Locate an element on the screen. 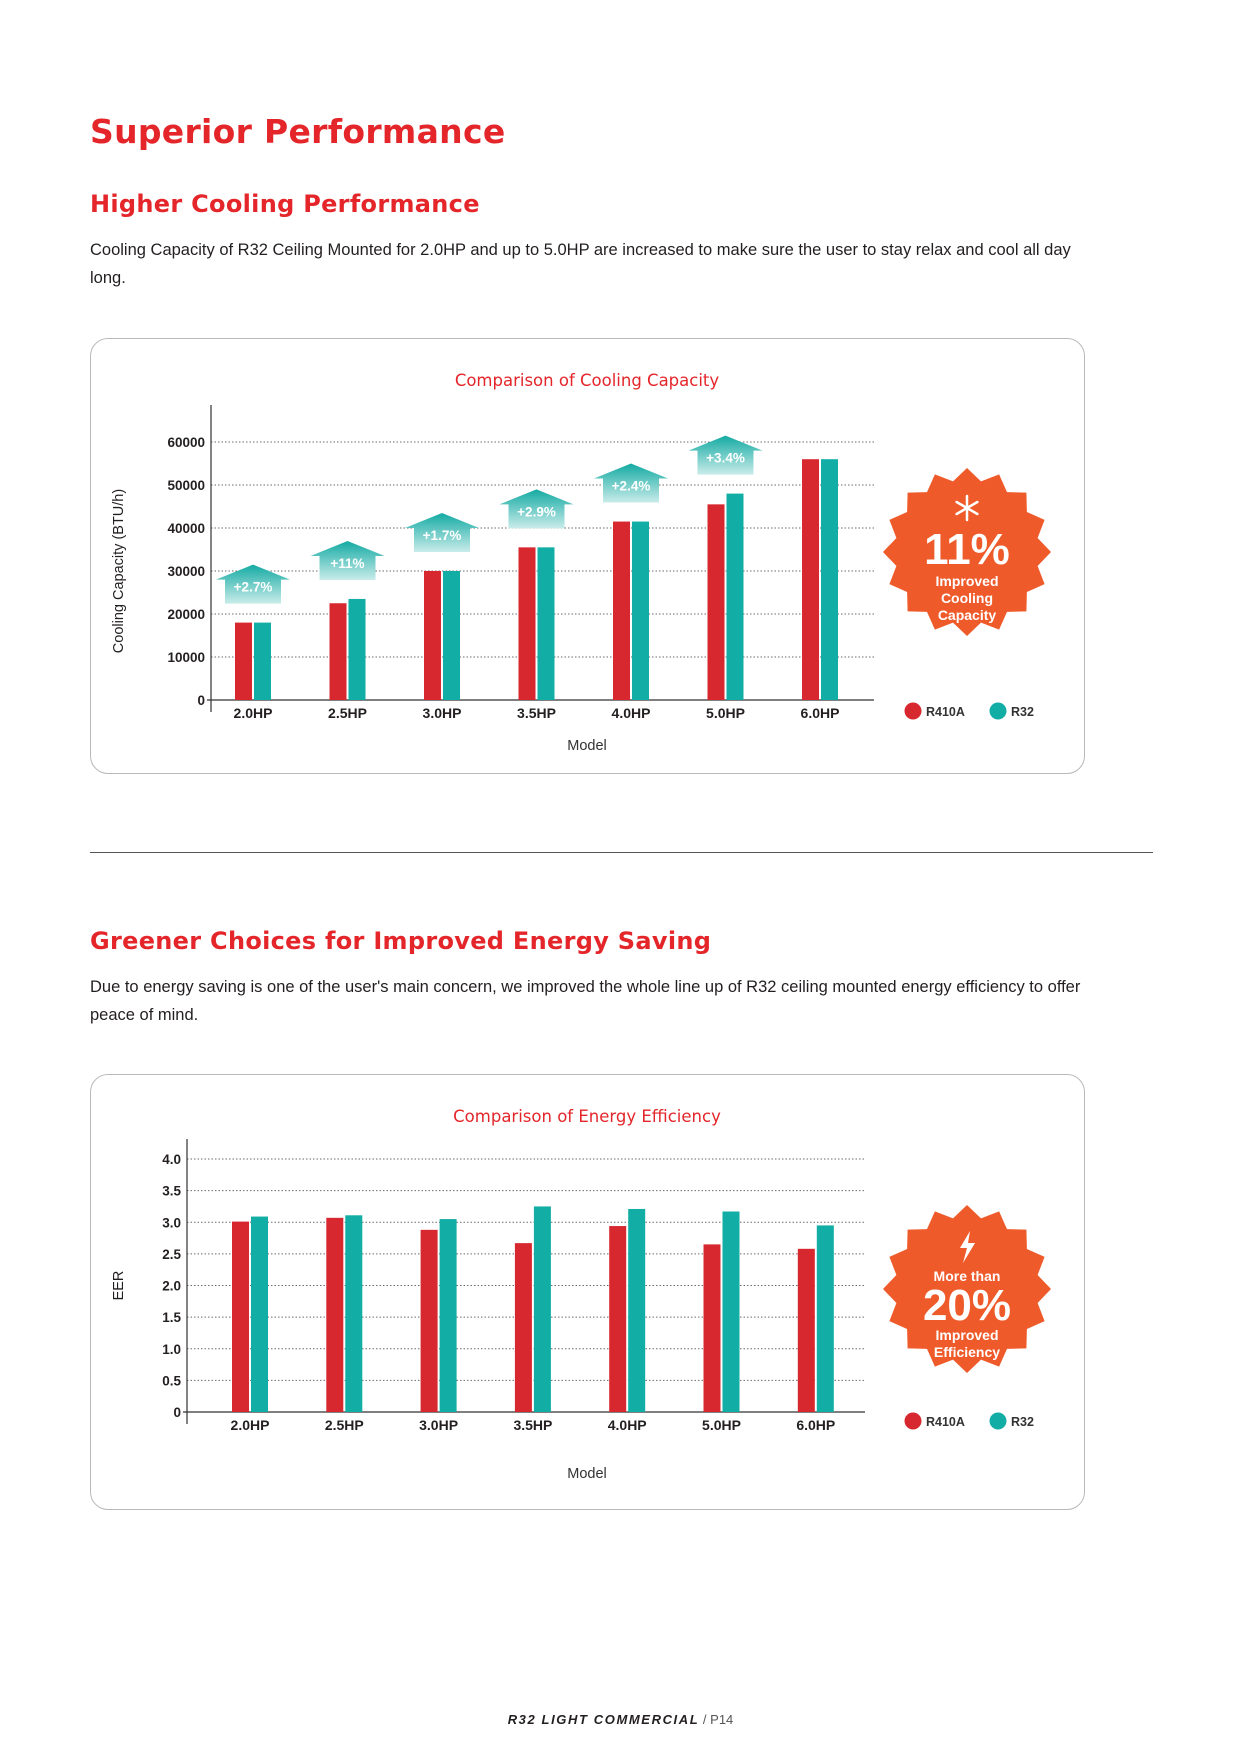  y-tick-label: 3.0 is located at coordinates (171, 1222).